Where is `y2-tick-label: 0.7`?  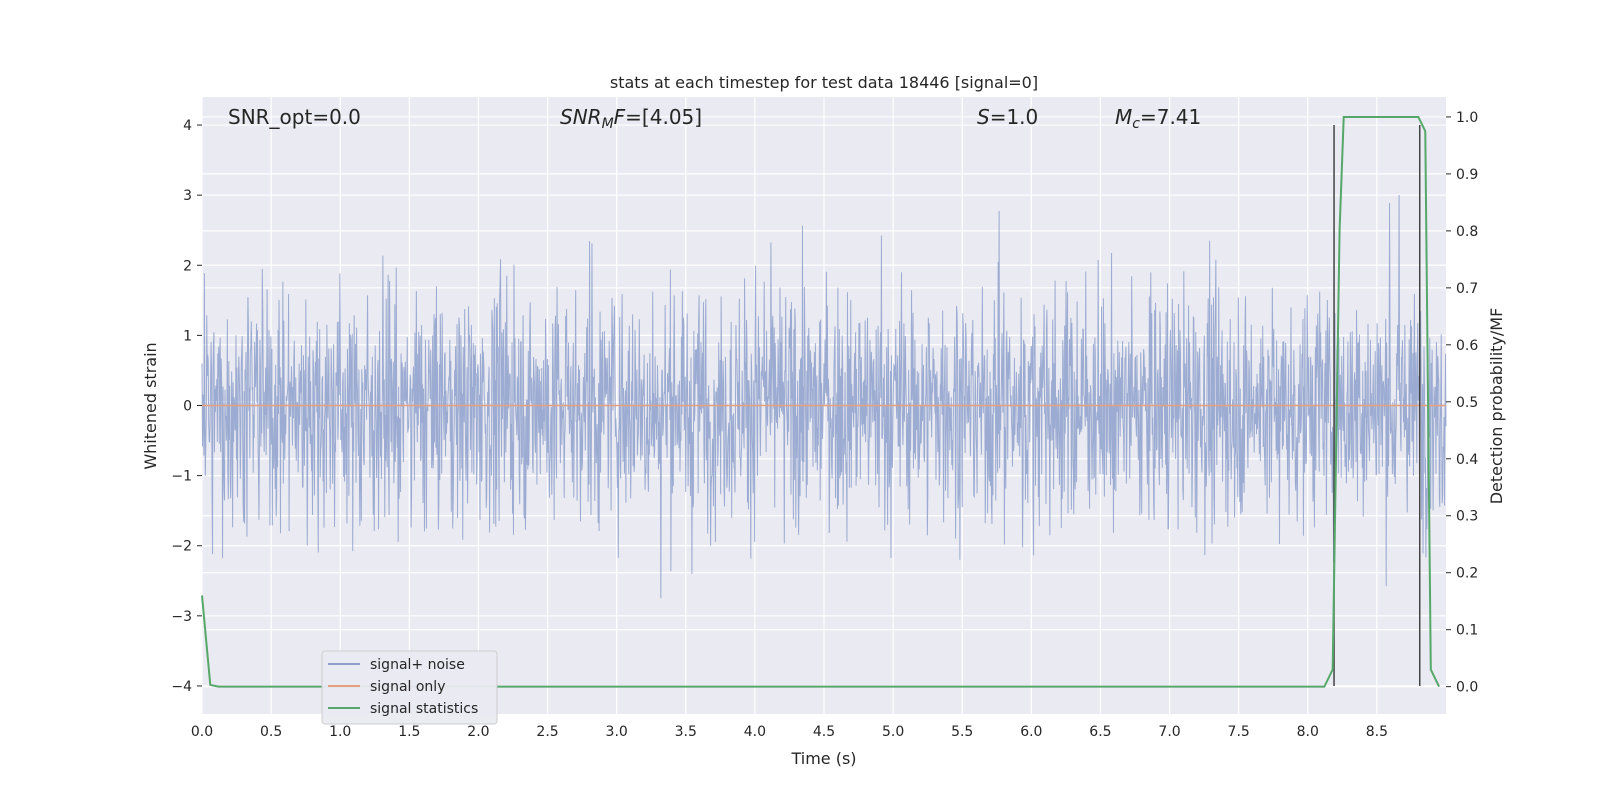
y2-tick-label: 0.7 is located at coordinates (1467, 289).